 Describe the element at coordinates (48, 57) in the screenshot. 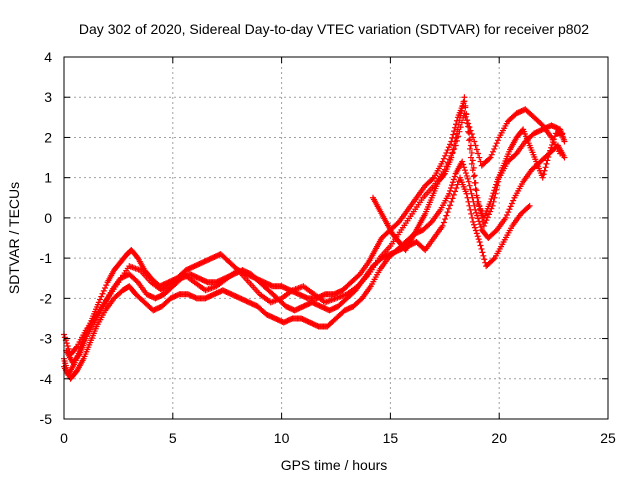

I see `y-tick-label: 4` at that location.